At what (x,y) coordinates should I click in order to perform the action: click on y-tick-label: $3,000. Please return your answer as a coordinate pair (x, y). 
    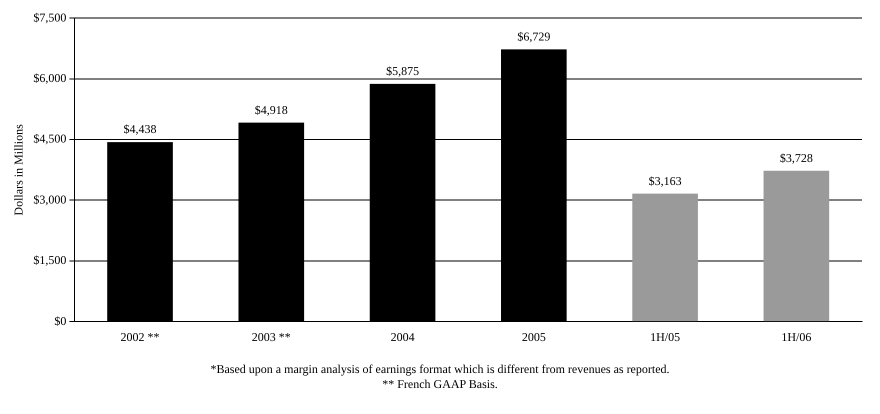
    Looking at the image, I should click on (49, 199).